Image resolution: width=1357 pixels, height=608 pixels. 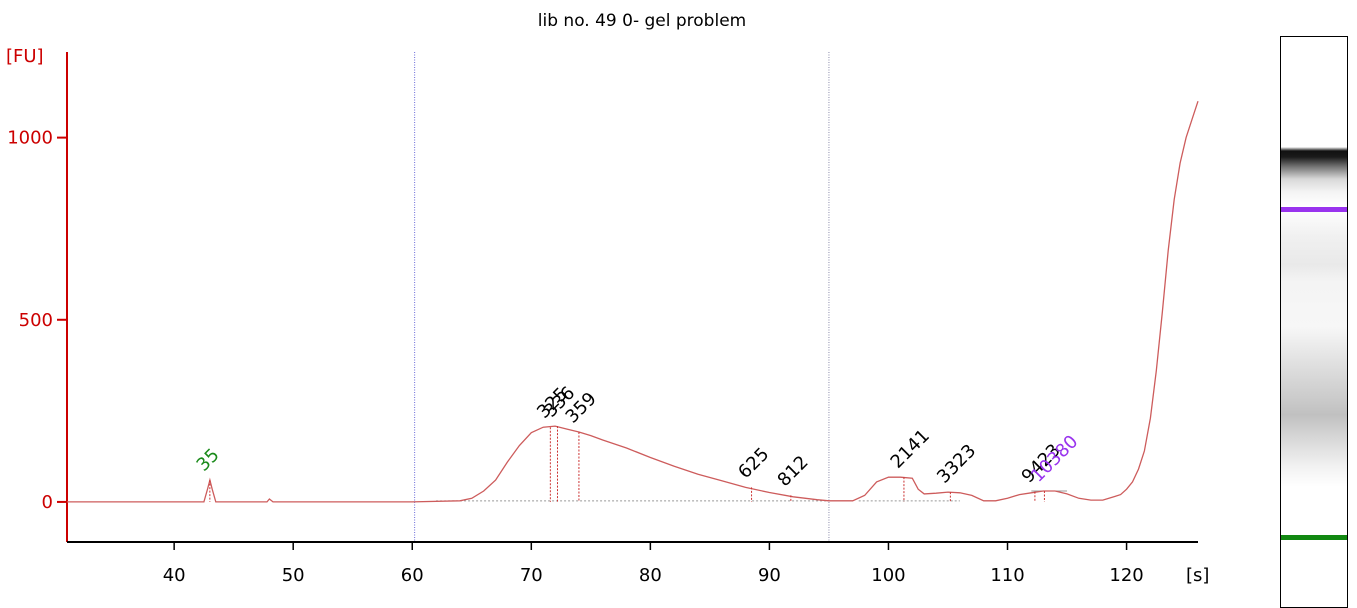 I want to click on peak-label: 35, so click(x=208, y=460).